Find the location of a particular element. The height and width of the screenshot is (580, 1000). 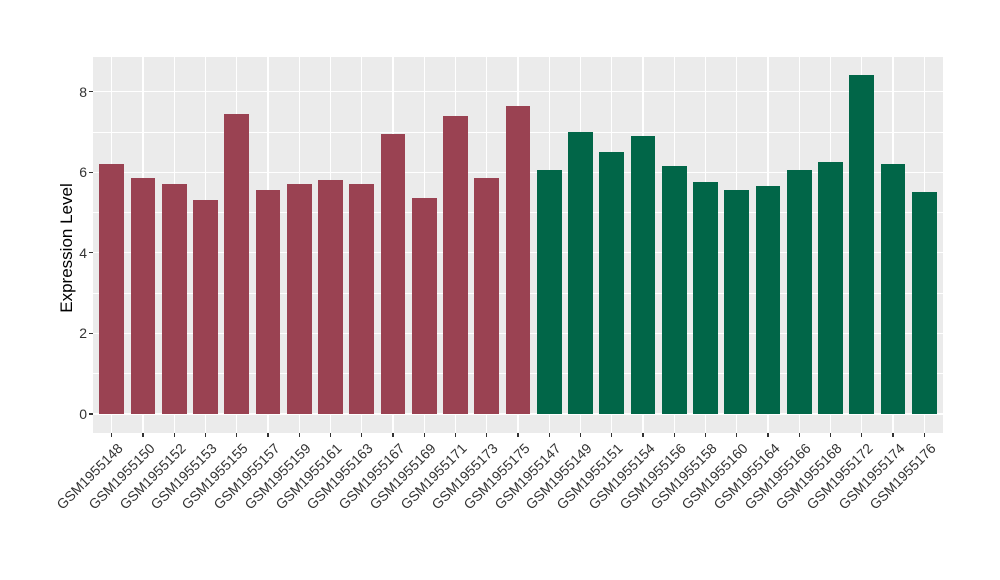

bar-GSM1955175 is located at coordinates (518, 259).